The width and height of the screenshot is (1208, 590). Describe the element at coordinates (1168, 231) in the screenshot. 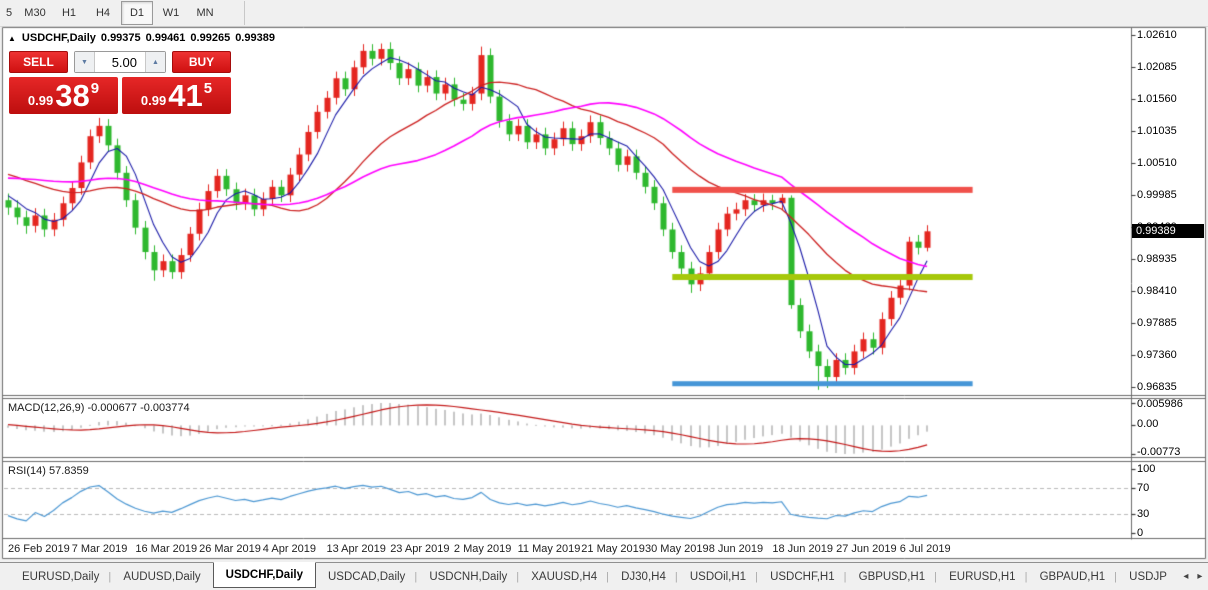

I see `current-price-badge: 0.99389` at that location.